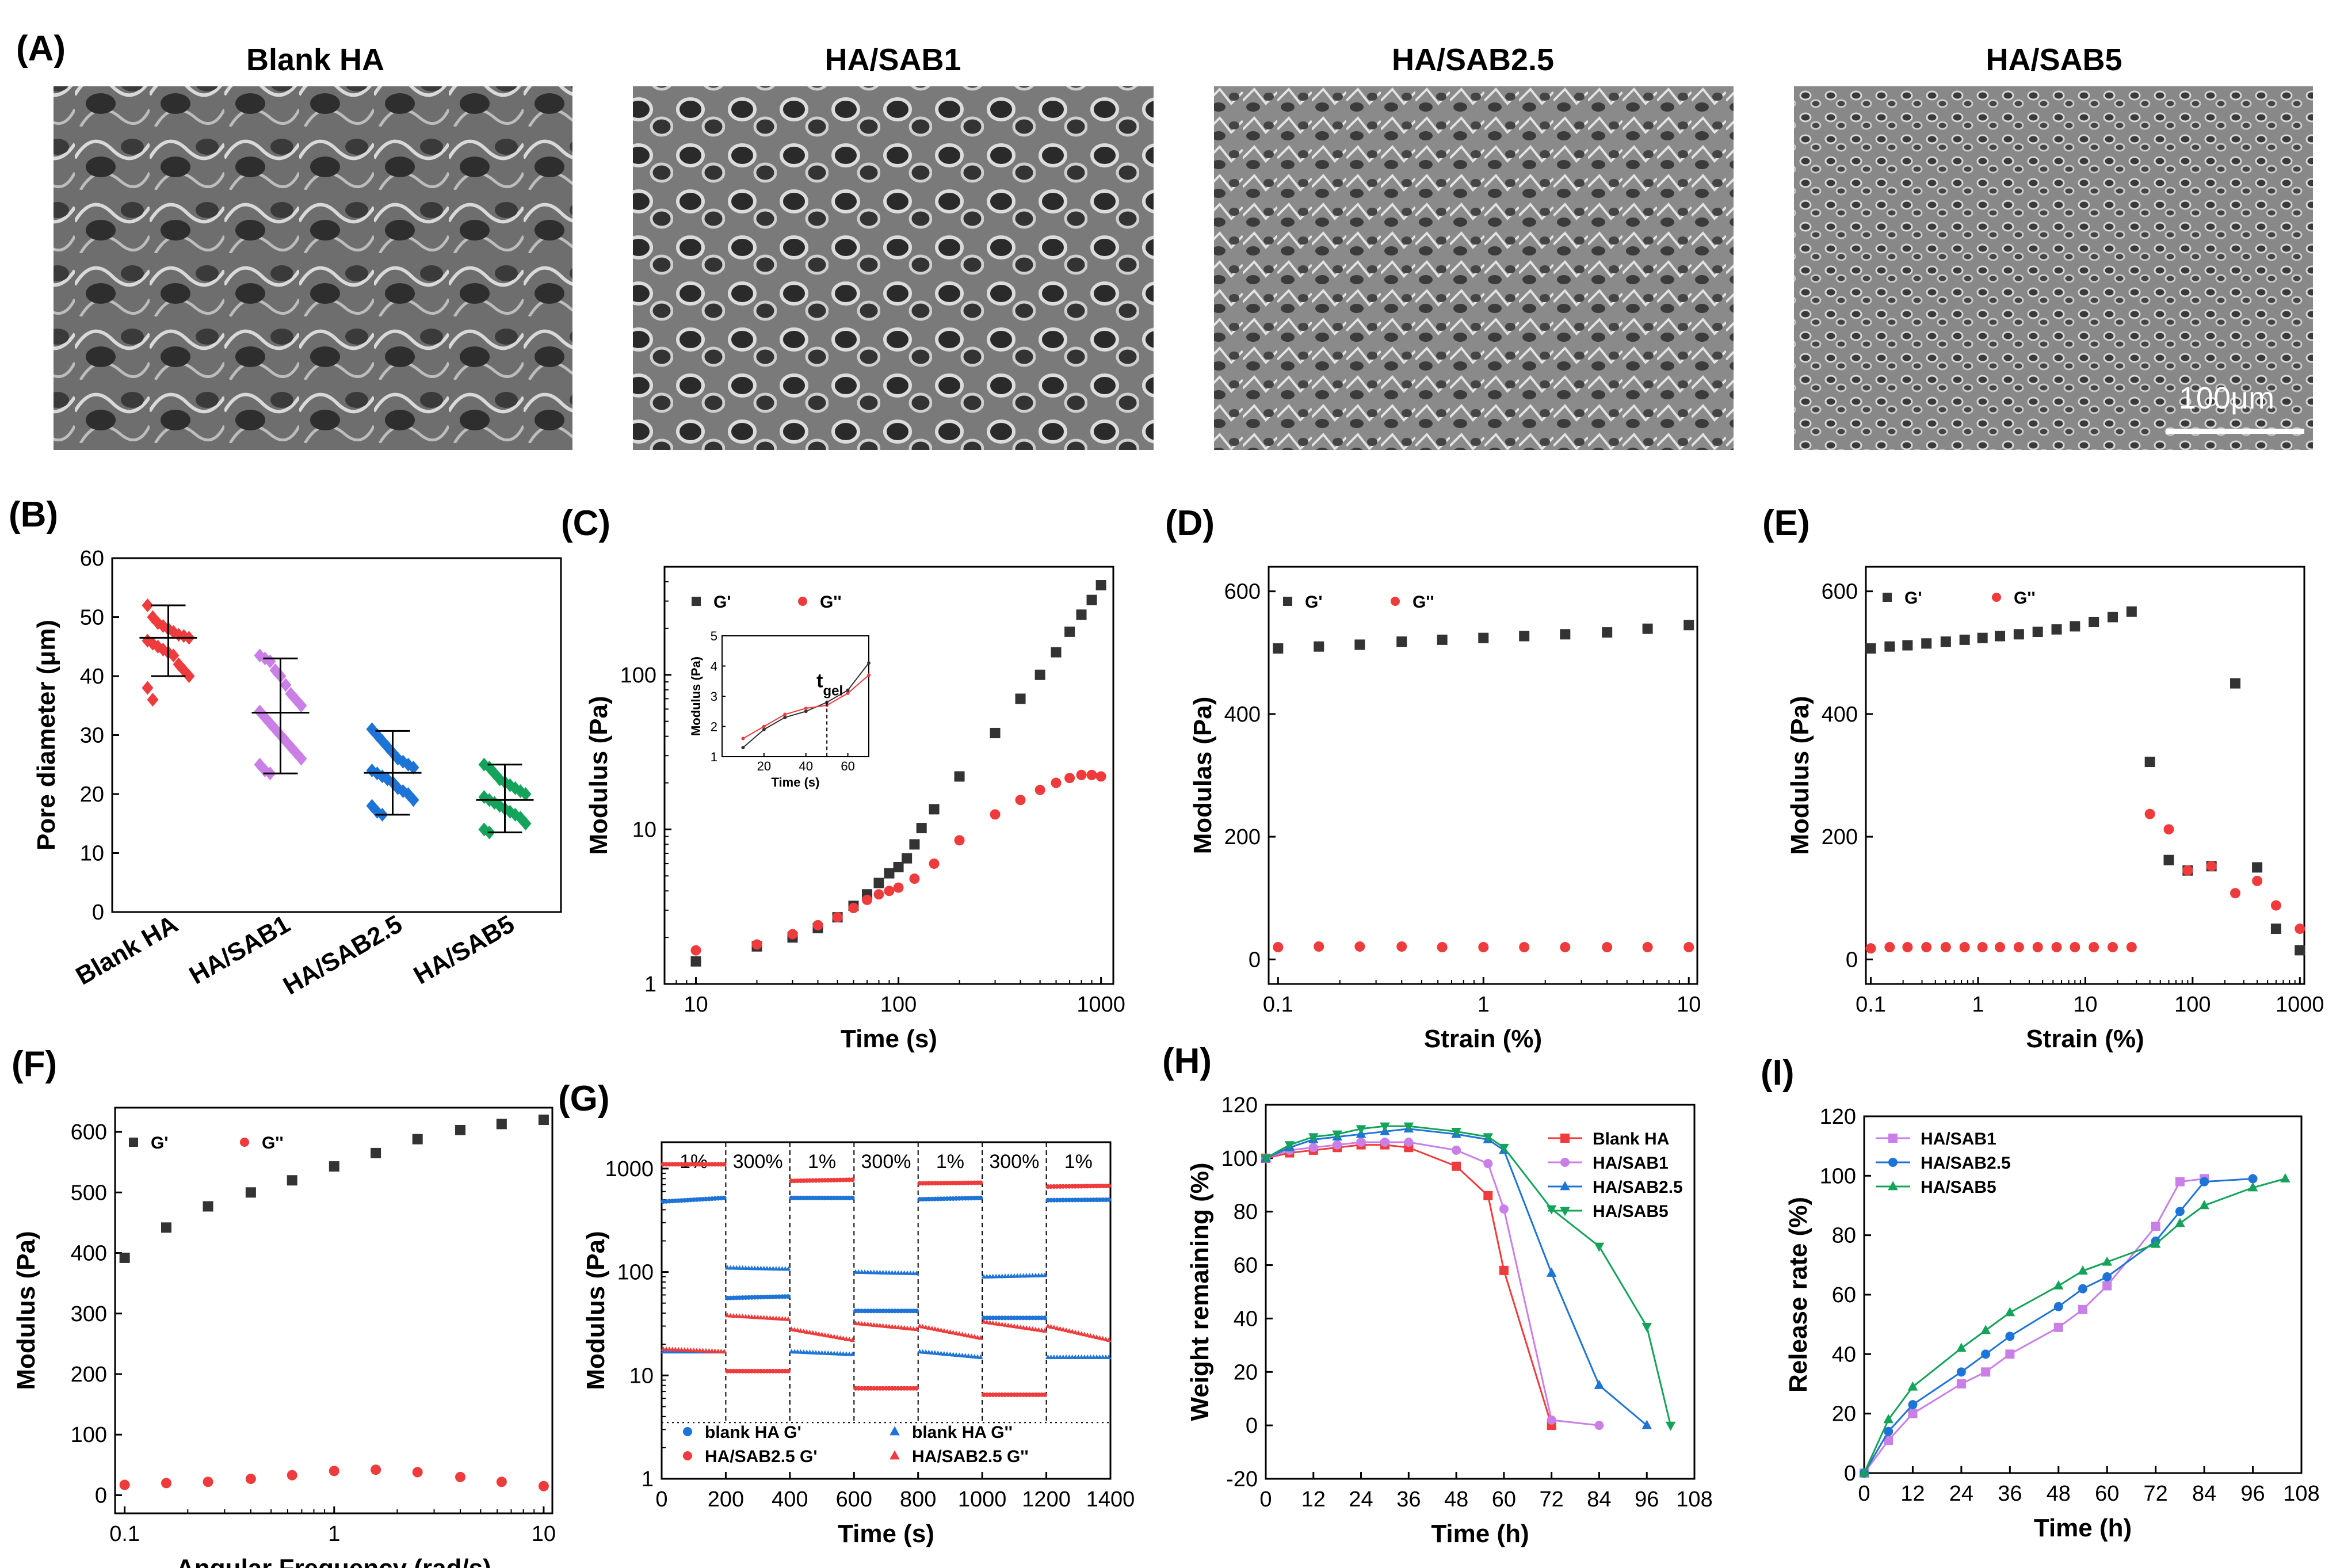  I want to click on strain-step-label: 1%, so click(950, 1162).